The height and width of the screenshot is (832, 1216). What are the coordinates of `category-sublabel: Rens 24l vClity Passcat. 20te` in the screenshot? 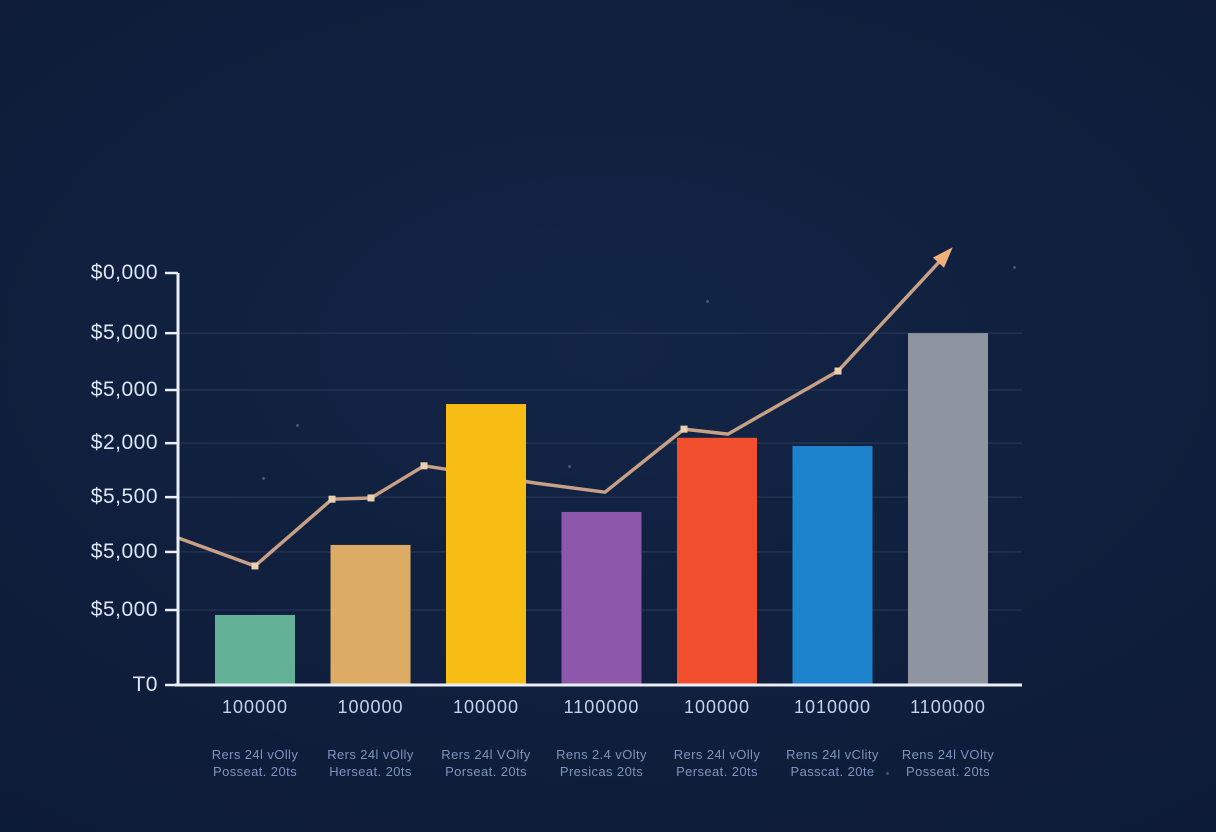 It's located at (833, 763).